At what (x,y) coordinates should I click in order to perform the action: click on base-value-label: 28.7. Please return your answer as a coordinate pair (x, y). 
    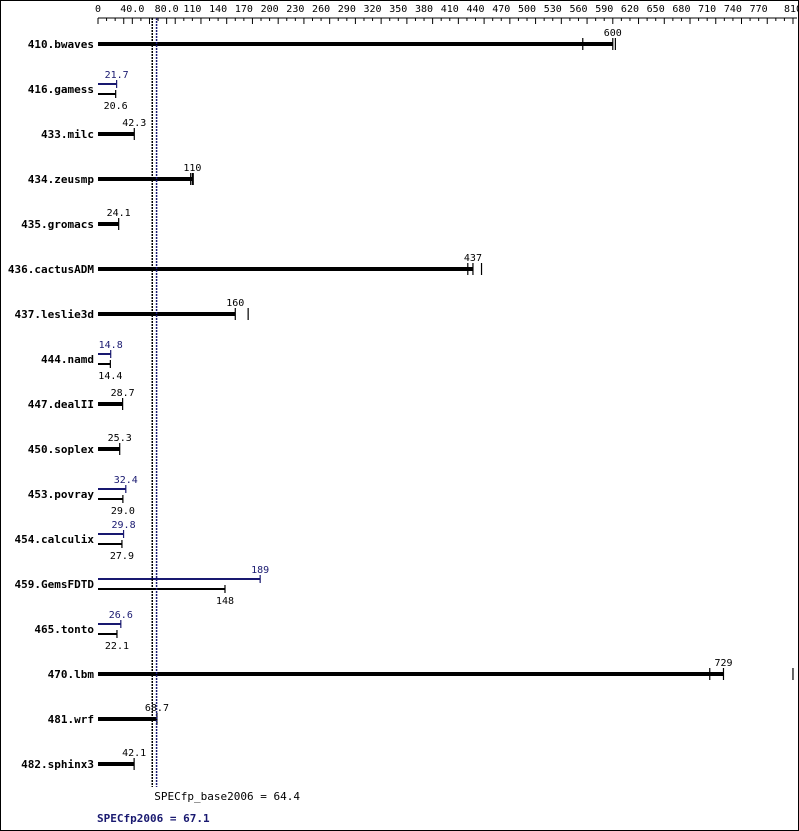
    Looking at the image, I should click on (123, 393).